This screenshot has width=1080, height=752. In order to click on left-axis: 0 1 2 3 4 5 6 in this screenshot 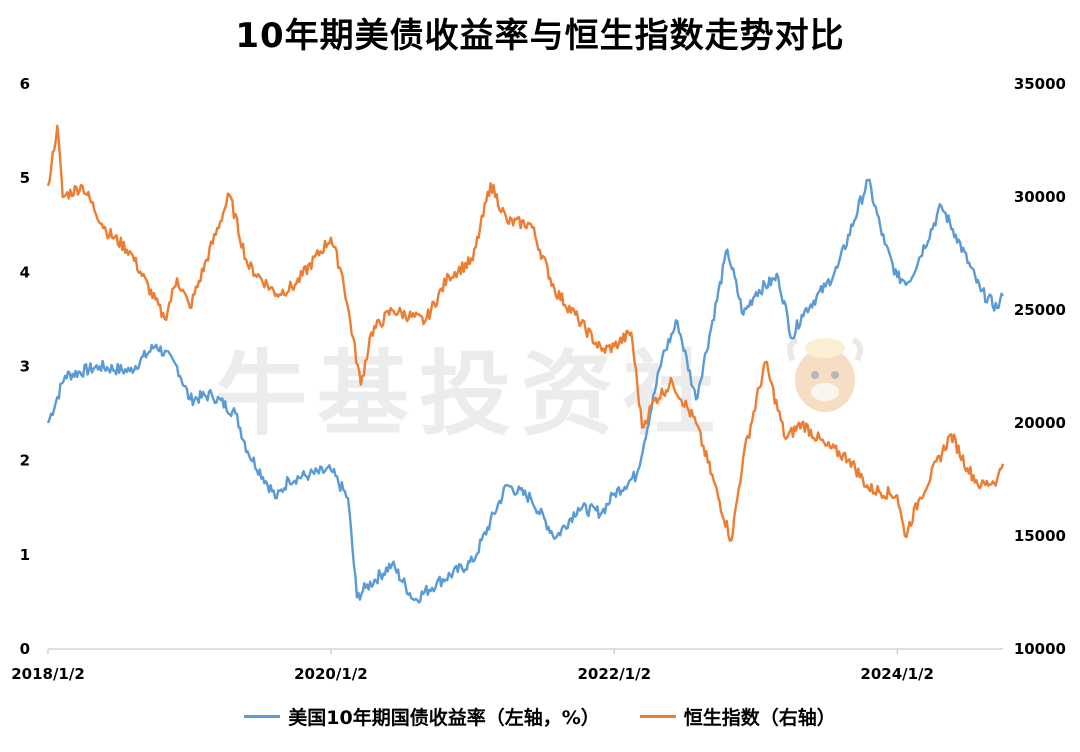, I will do `click(25, 366)`.